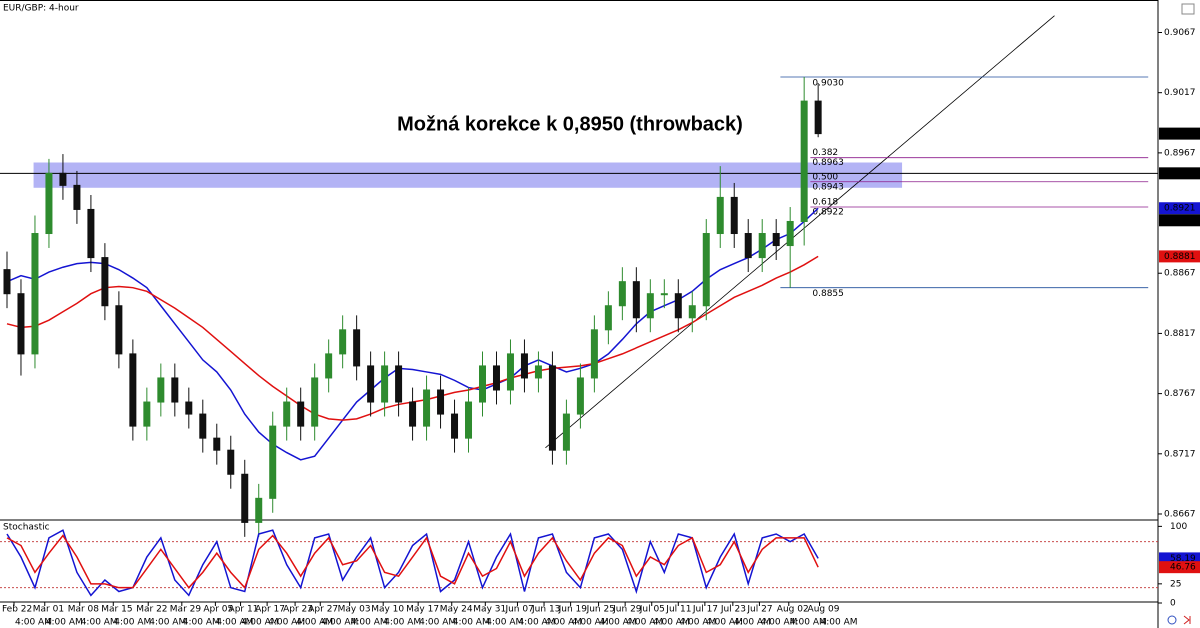 This screenshot has height=628, width=1200. What do you see at coordinates (422, 610) in the screenshot?
I see `x-tick-label: May 17` at bounding box center [422, 610].